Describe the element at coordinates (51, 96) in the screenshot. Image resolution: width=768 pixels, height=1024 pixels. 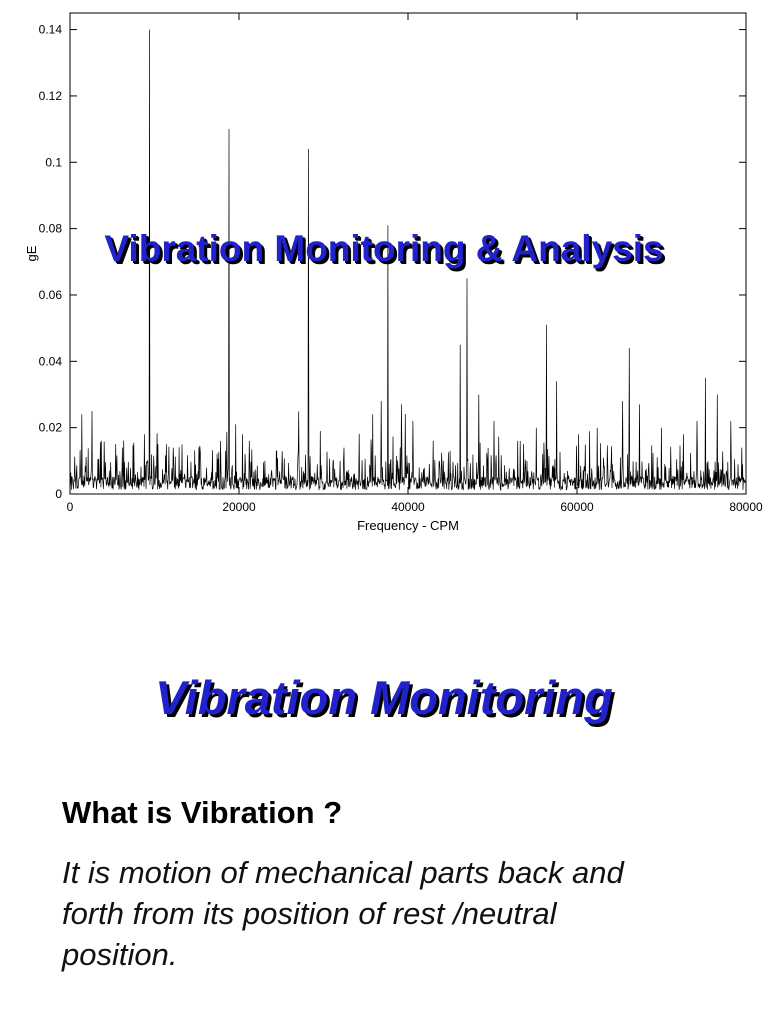
I see `y-tick-label: 0.12` at that location.